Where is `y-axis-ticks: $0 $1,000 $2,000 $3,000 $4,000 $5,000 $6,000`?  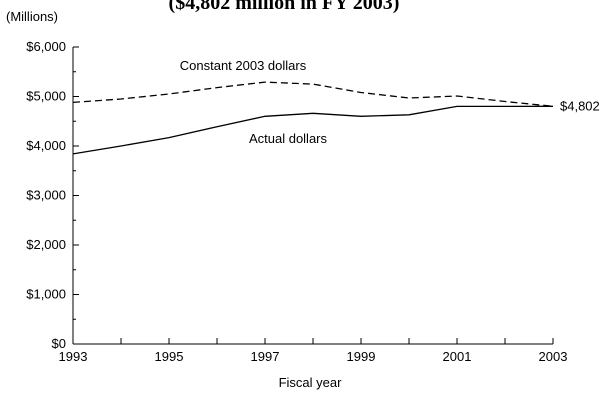
y-axis-ticks: $0 $1,000 $2,000 $3,000 $4,000 $5,000 $6,000 is located at coordinates (52, 195).